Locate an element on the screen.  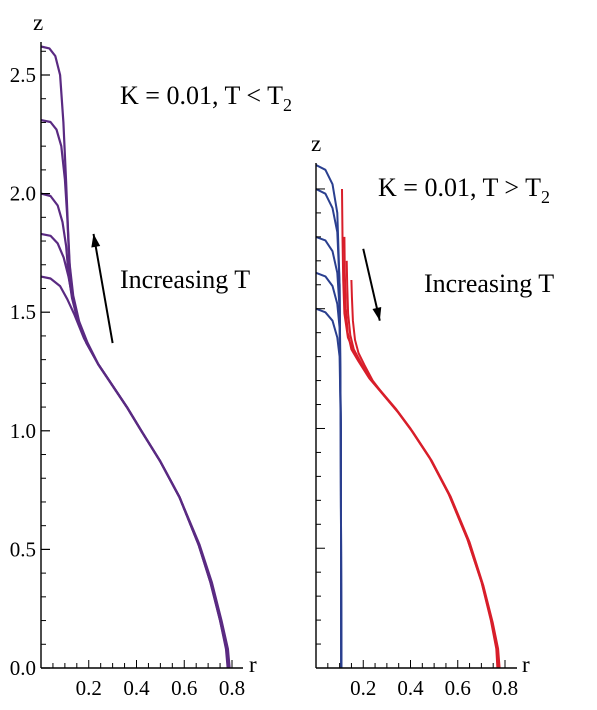
left-arrow-shaft is located at coordinates (103, 288).